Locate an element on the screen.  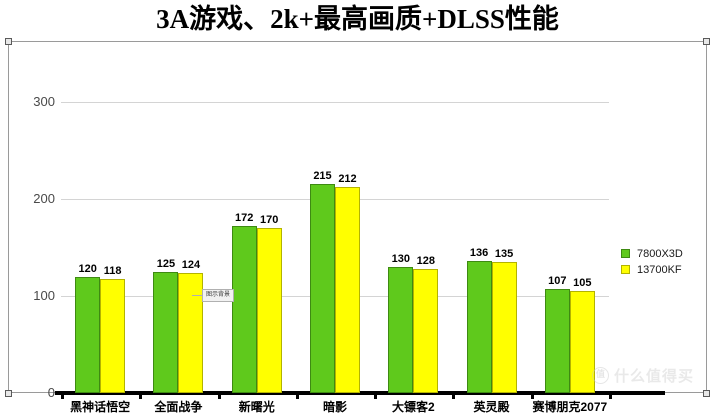
bar-7800X3D-黑神话悟空 is located at coordinates (88, 334).